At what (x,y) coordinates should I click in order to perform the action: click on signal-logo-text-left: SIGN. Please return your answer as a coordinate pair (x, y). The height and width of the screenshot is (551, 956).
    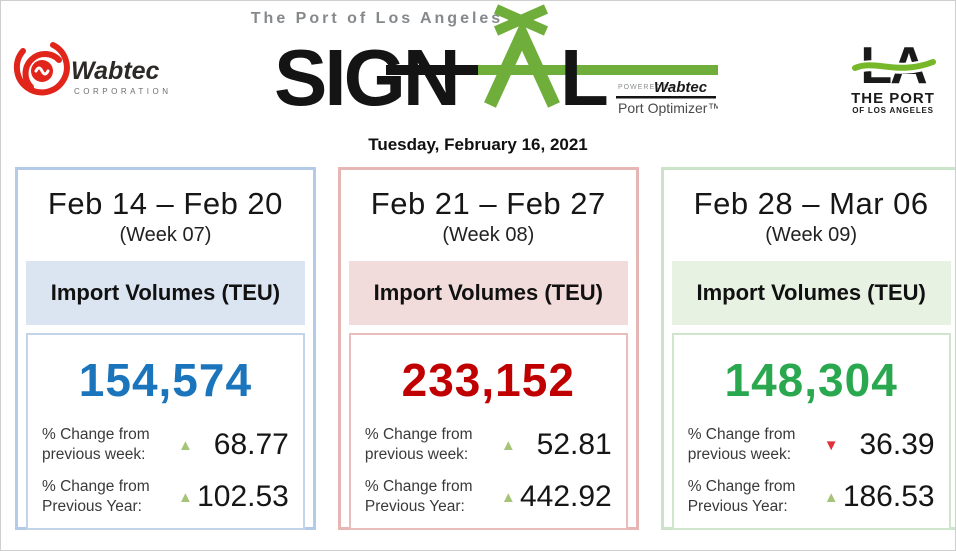
    Looking at the image, I should click on (366, 77).